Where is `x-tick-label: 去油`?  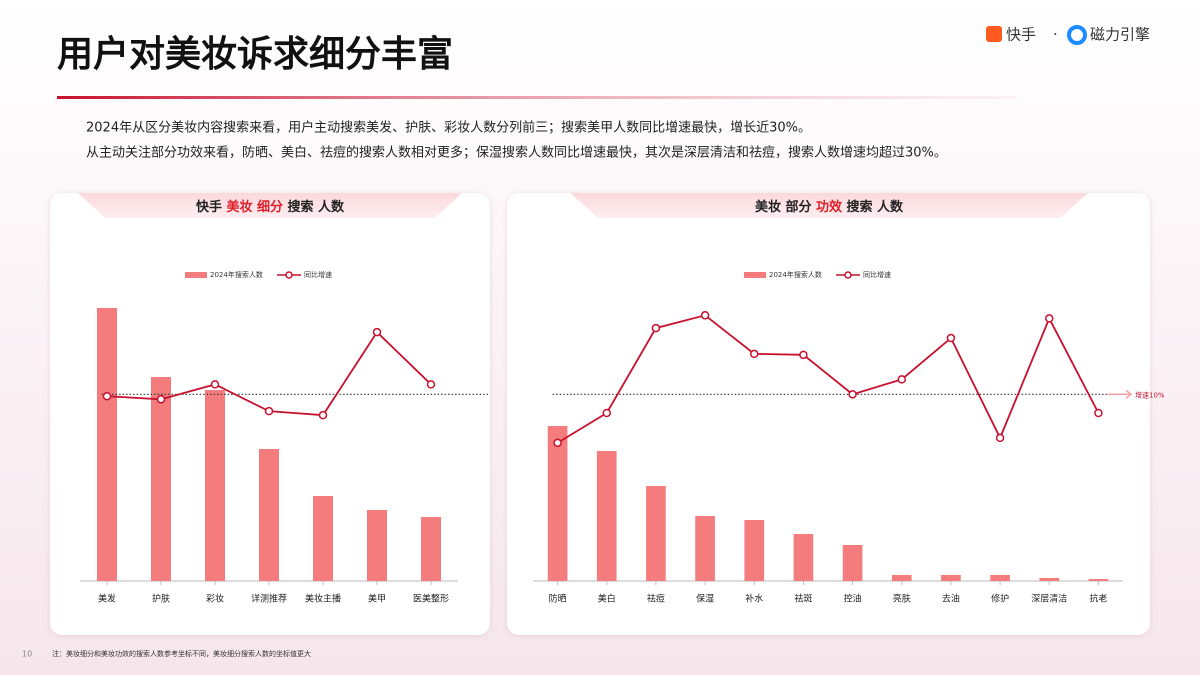 x-tick-label: 去油 is located at coordinates (951, 599).